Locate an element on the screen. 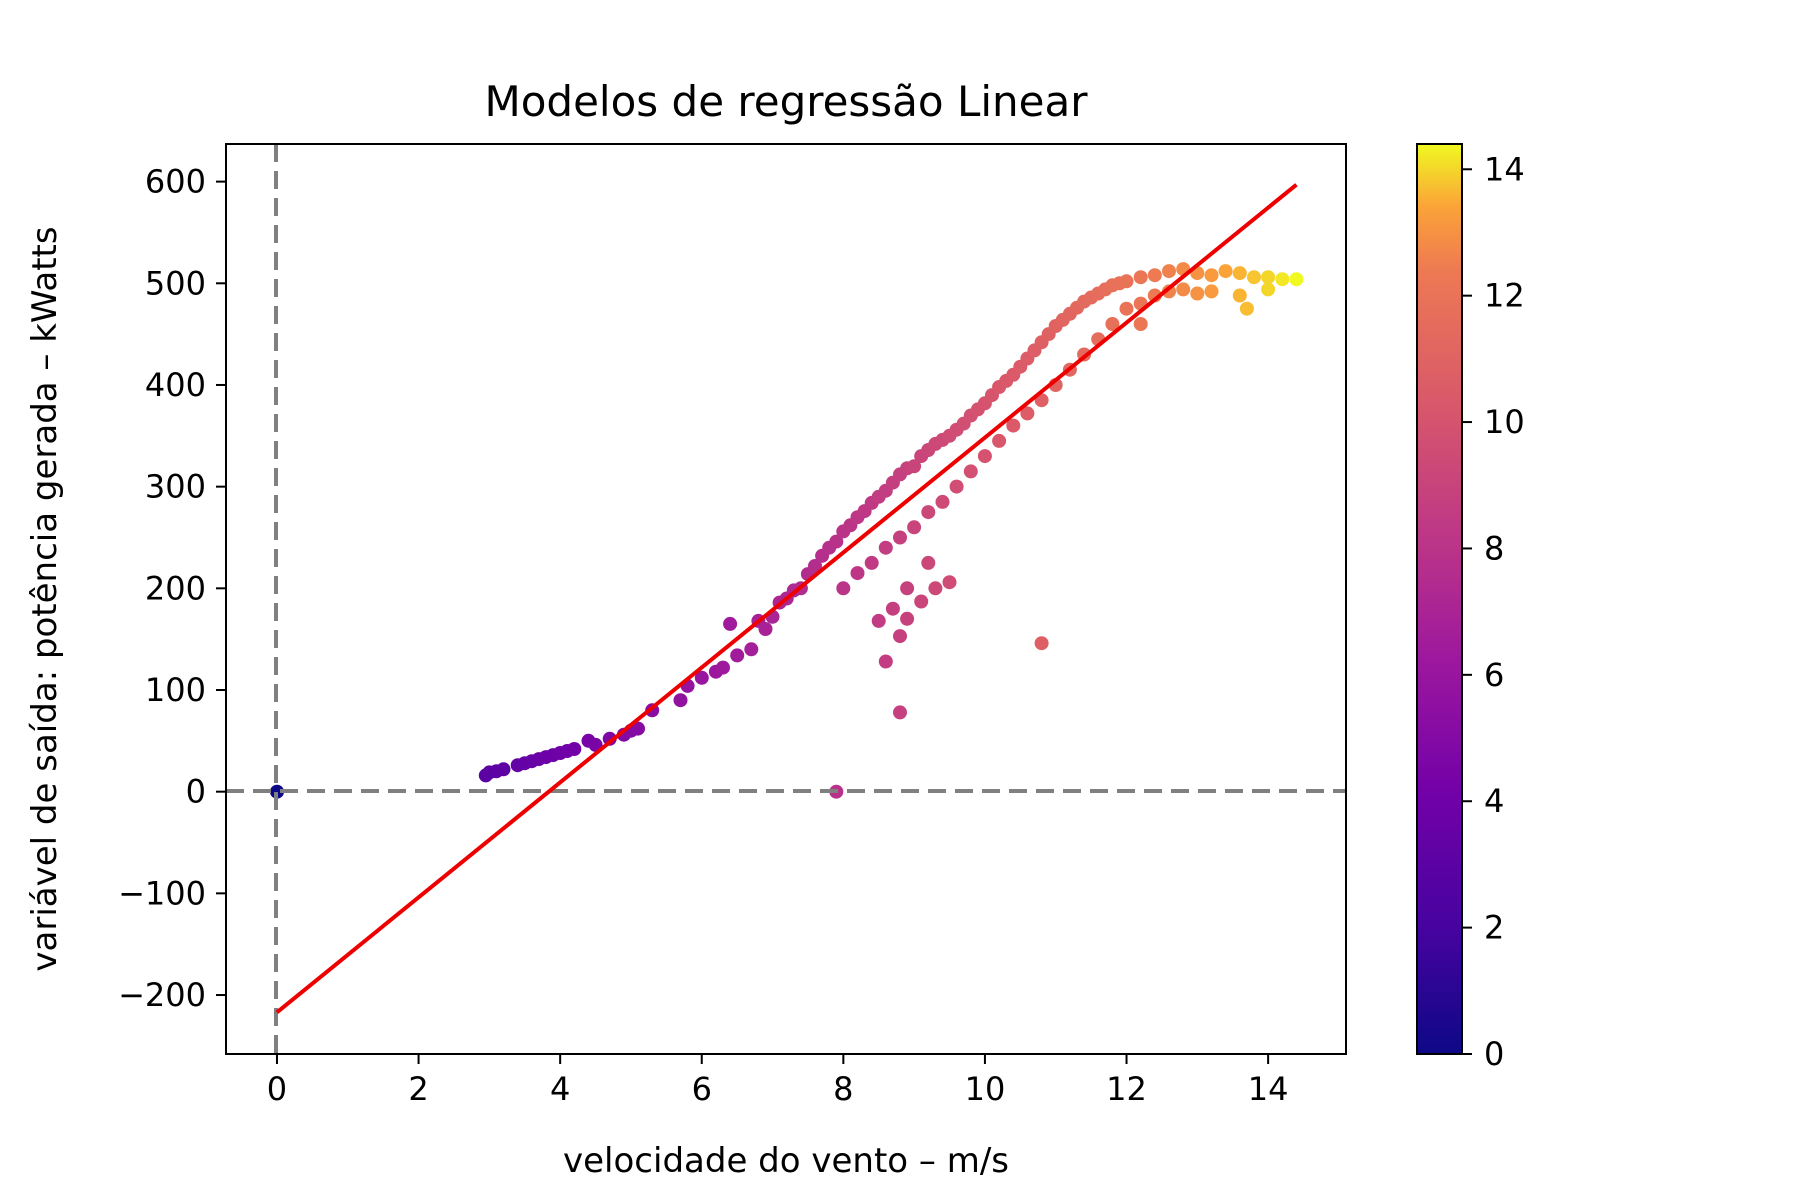 This screenshot has height=1200, width=1800. y-tick-label: −100 is located at coordinates (162, 893).